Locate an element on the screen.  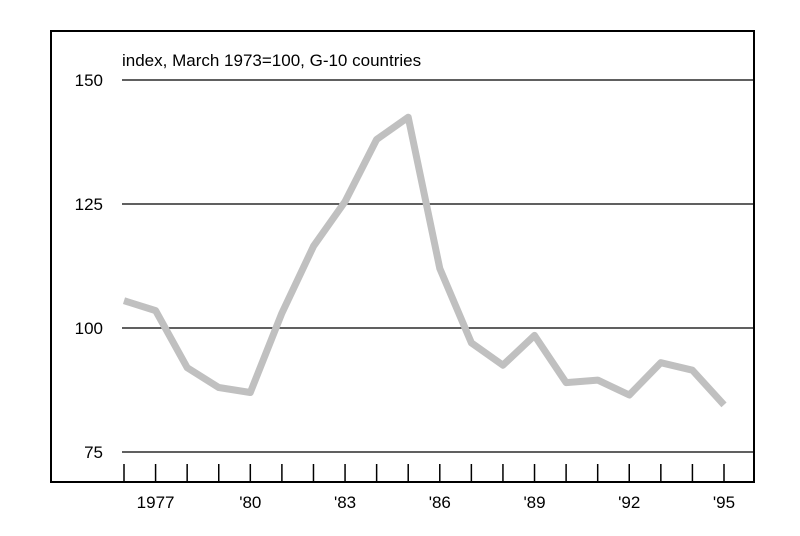
y-tick-label: 150 is located at coordinates (89, 80).